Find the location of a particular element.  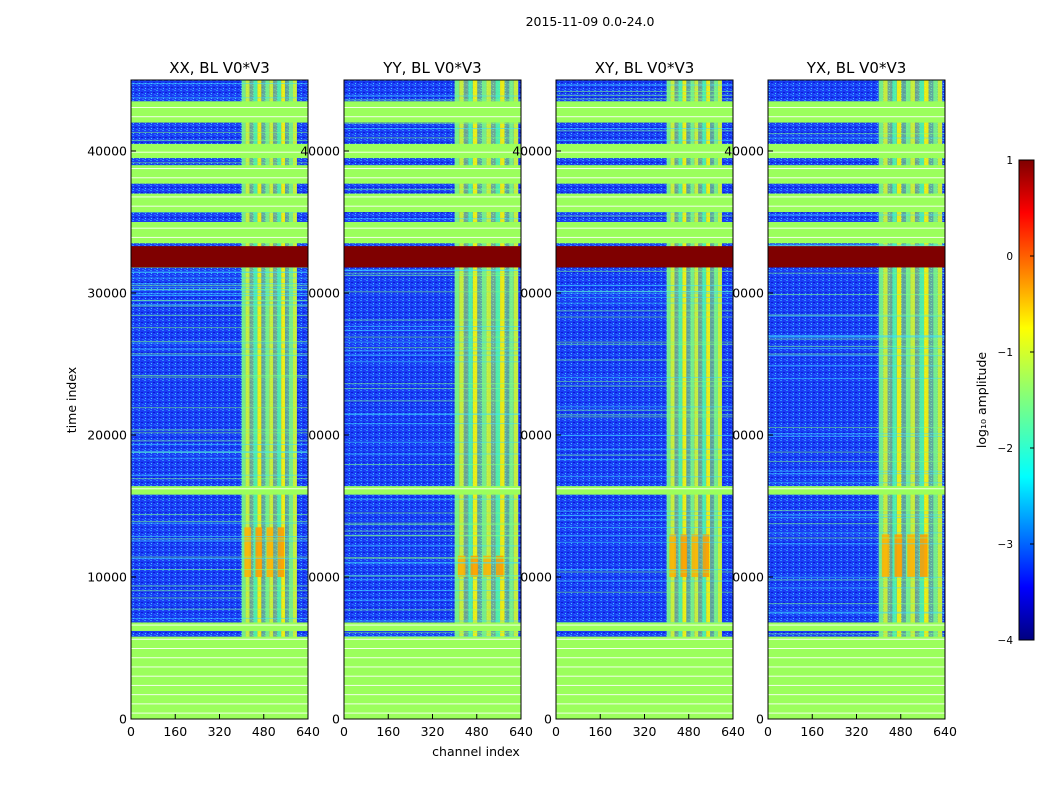

colorbar-tick-label: −4 is located at coordinates (1006, 641).